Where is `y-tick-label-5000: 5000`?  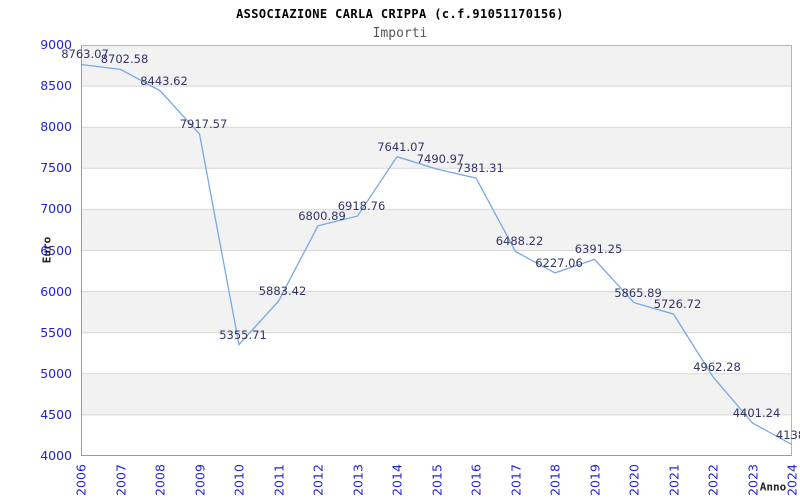 y-tick-label-5000: 5000 is located at coordinates (56, 373).